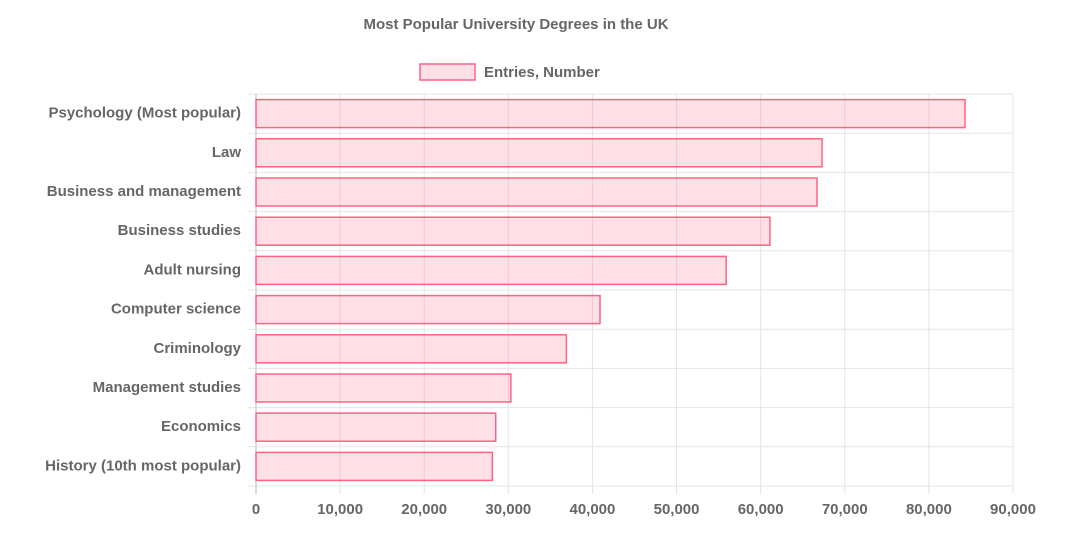  What do you see at coordinates (424, 509) in the screenshot?
I see `x-tick-label: 20,000` at bounding box center [424, 509].